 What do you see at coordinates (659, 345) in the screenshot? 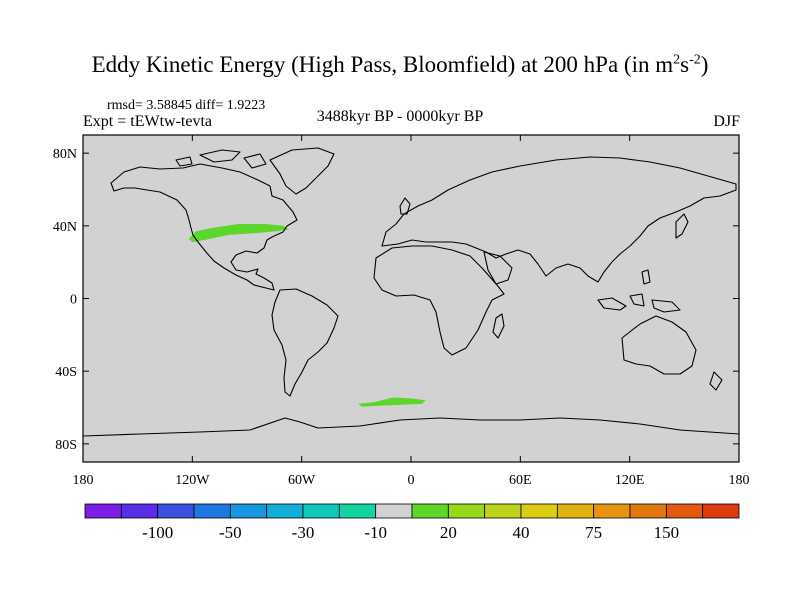
I see `coastline-australia` at bounding box center [659, 345].